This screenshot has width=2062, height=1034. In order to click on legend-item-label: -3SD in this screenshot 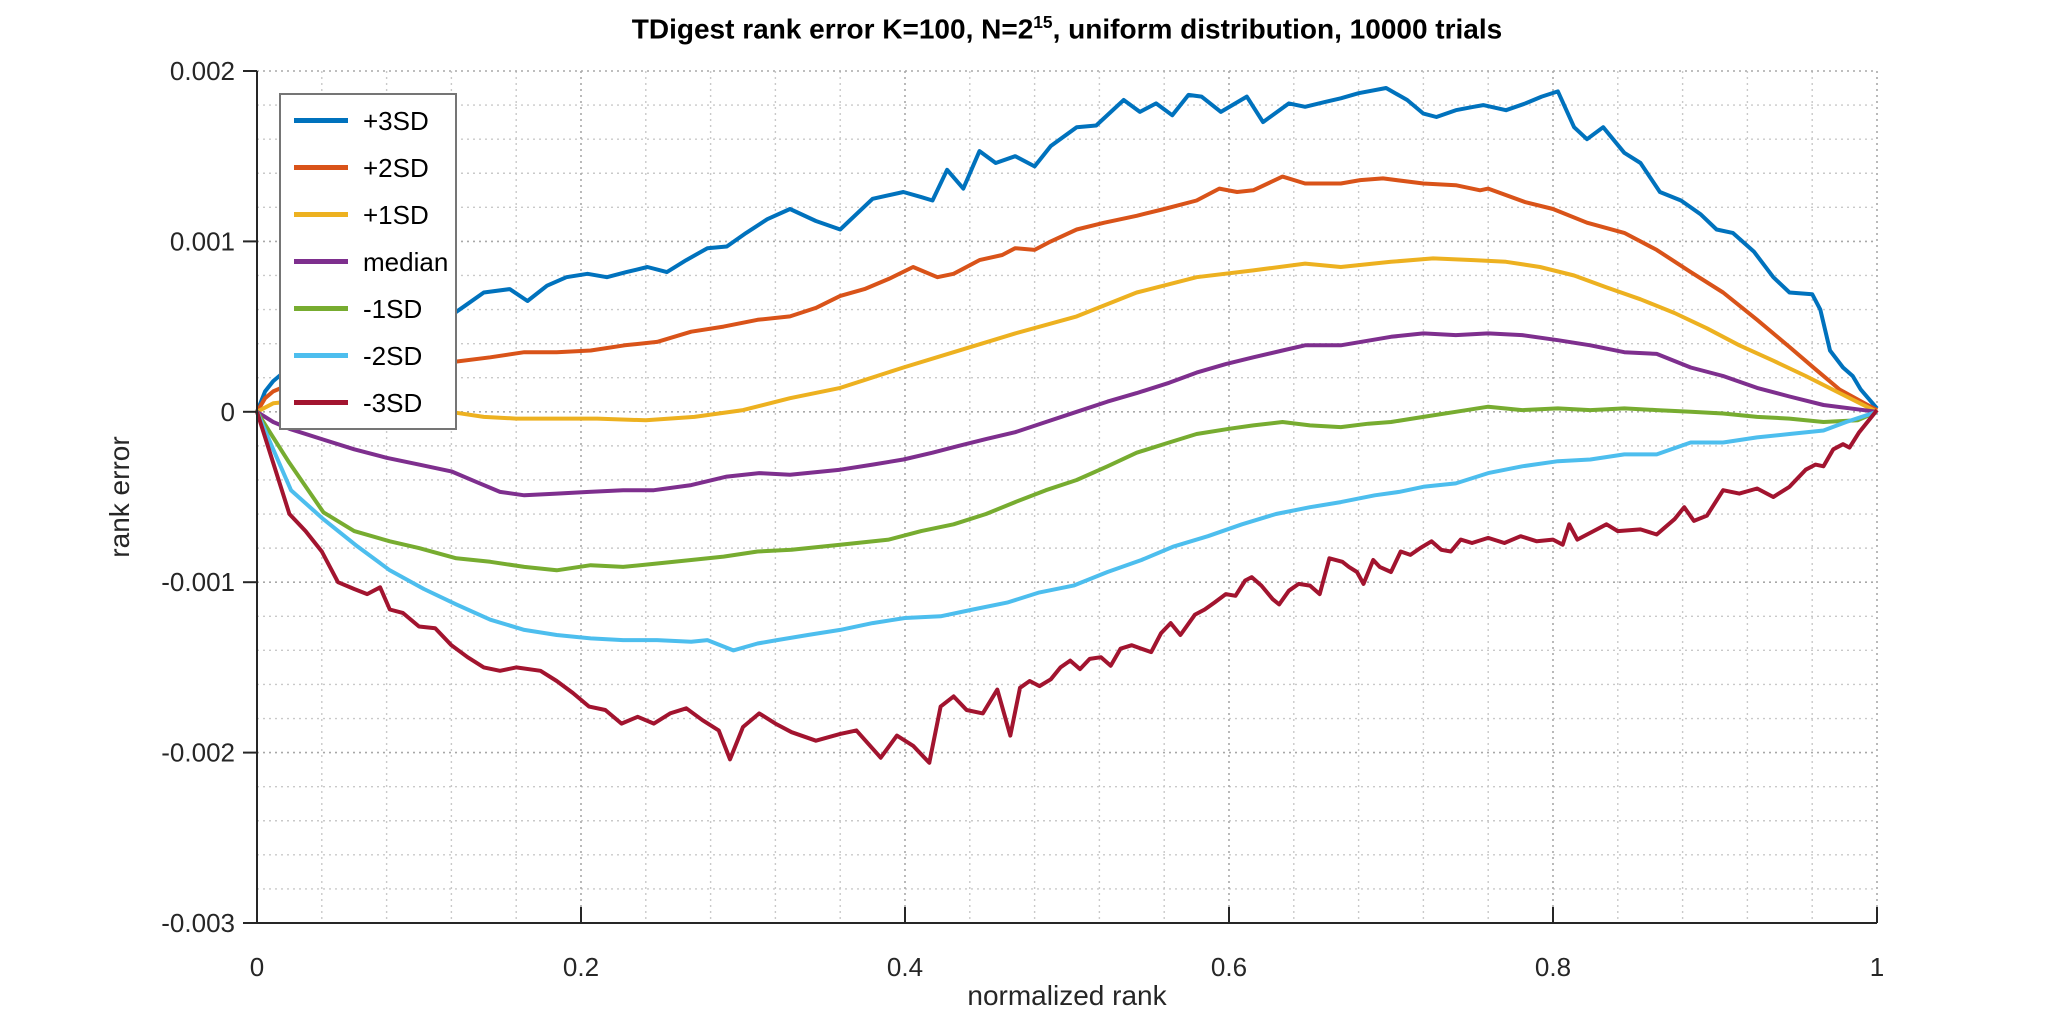, I will do `click(393, 402)`.